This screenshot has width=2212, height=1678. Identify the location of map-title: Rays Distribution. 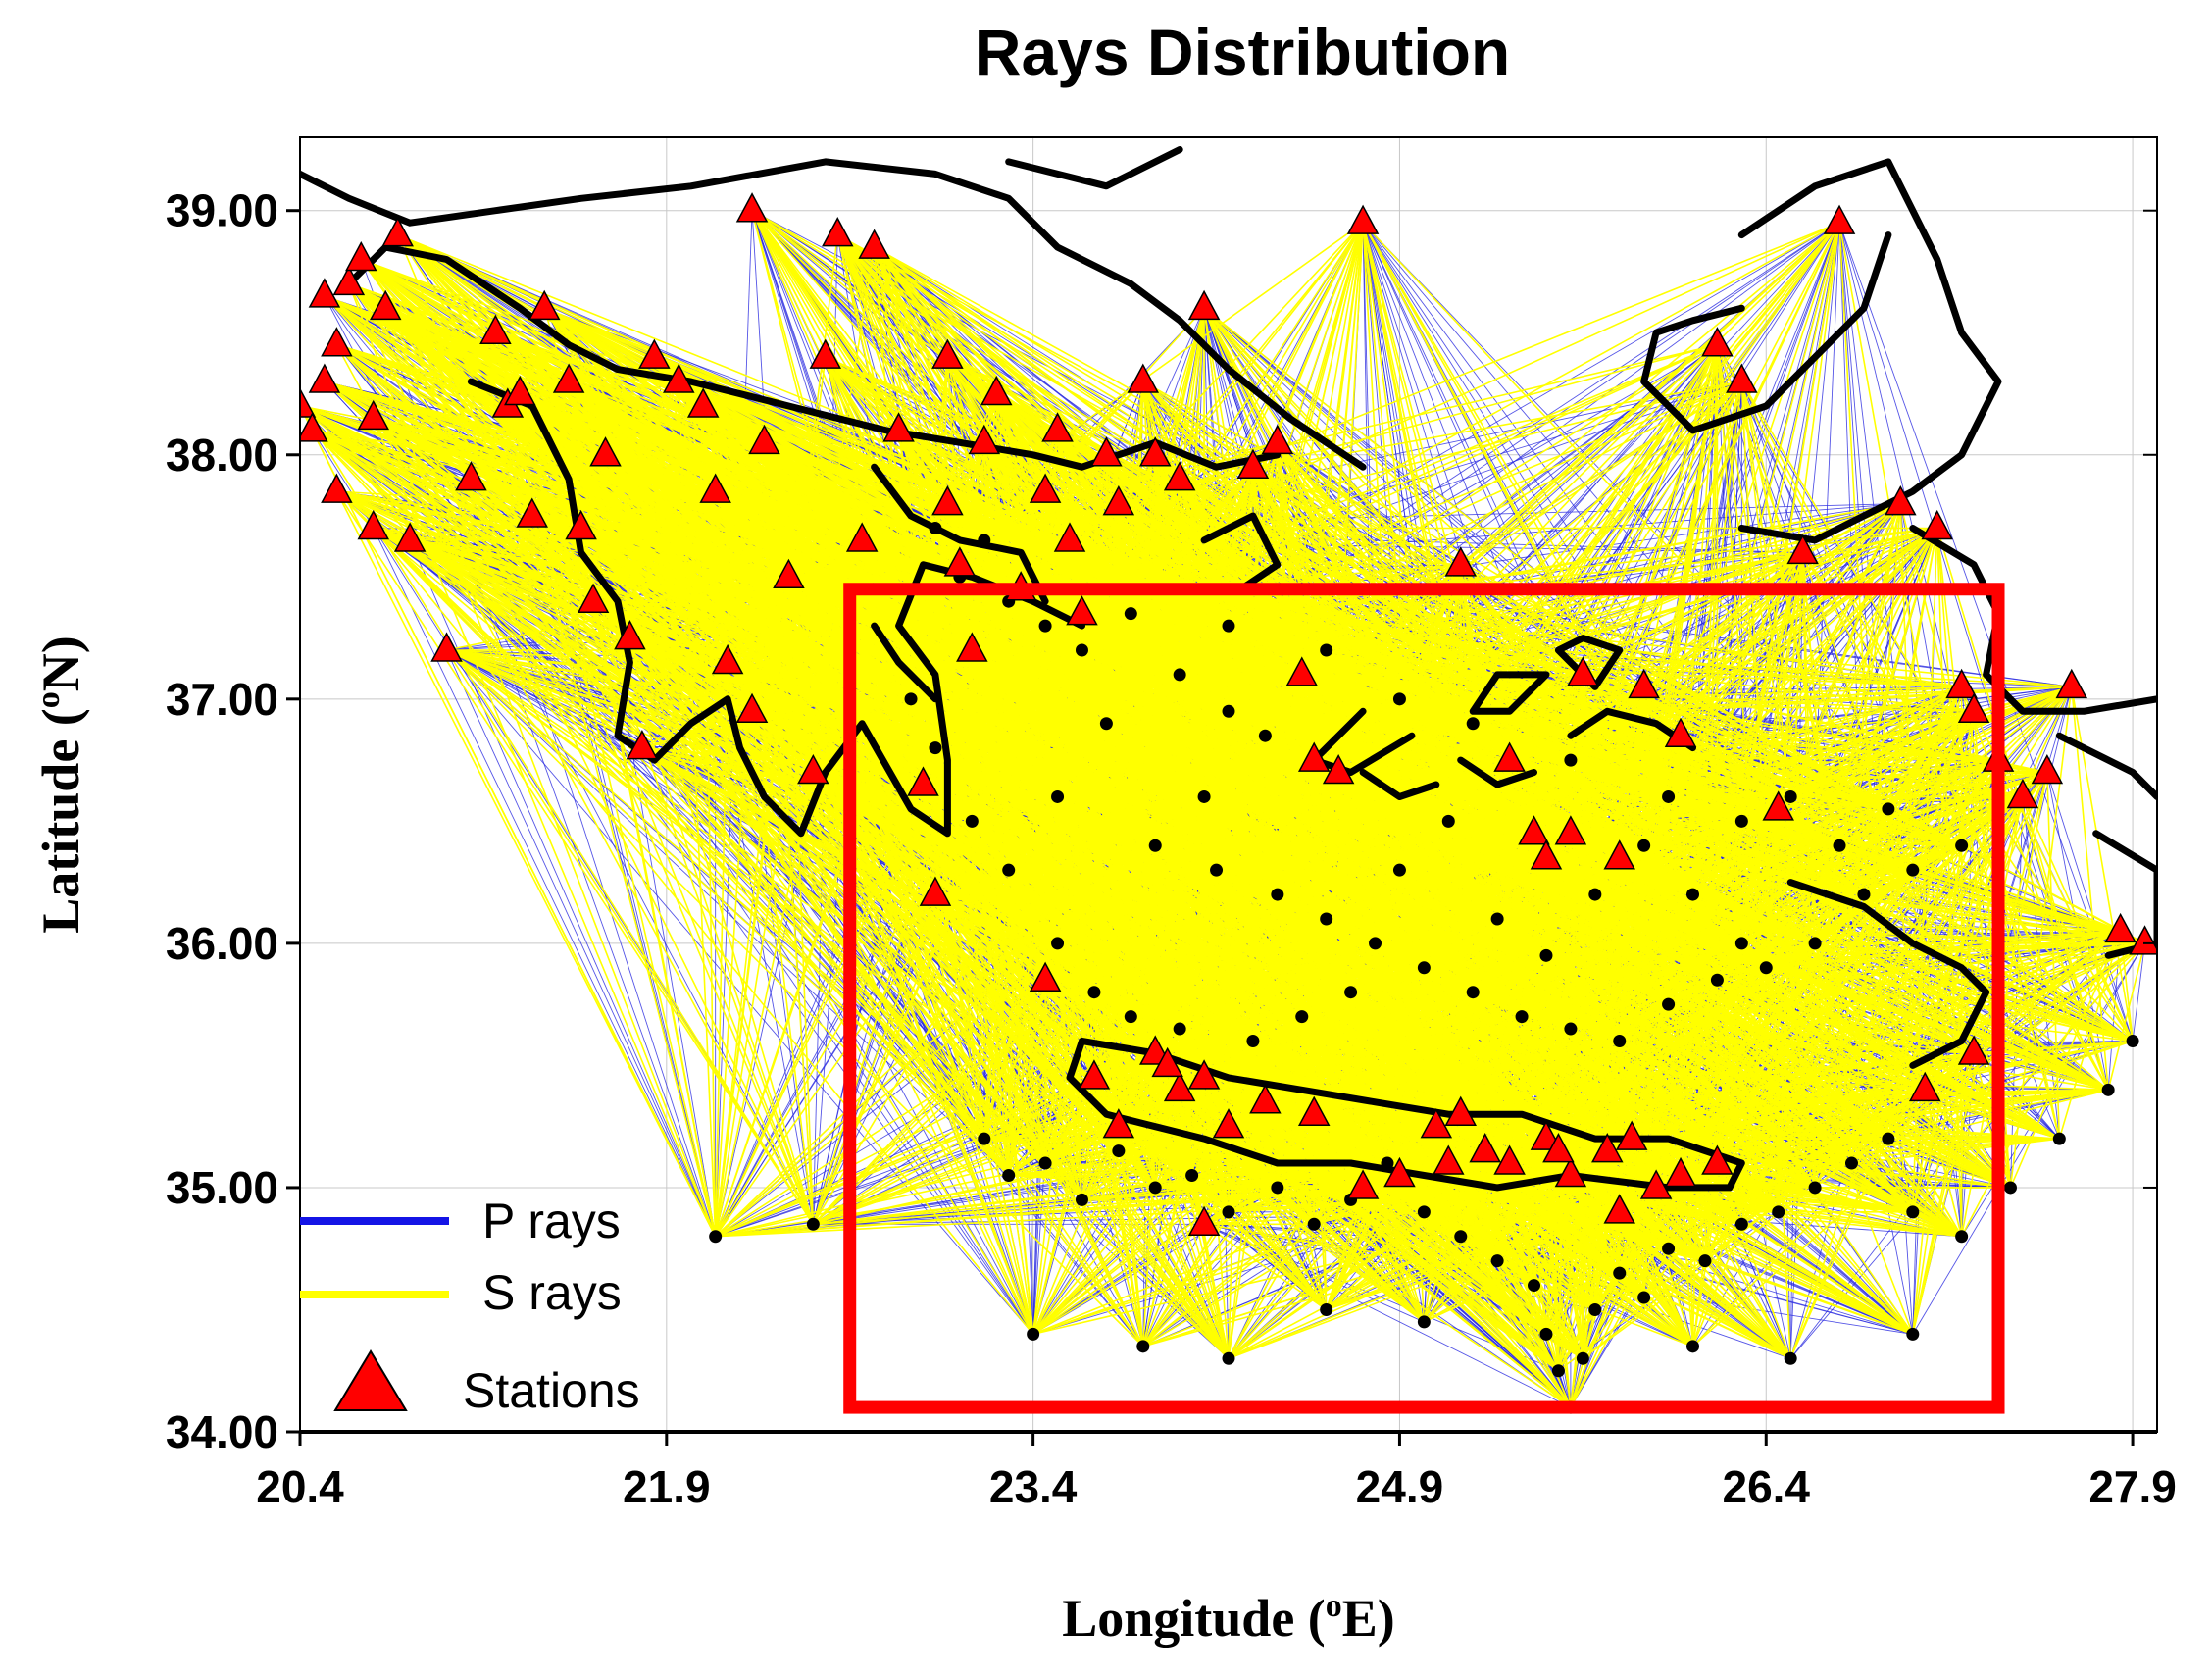
(1243, 52).